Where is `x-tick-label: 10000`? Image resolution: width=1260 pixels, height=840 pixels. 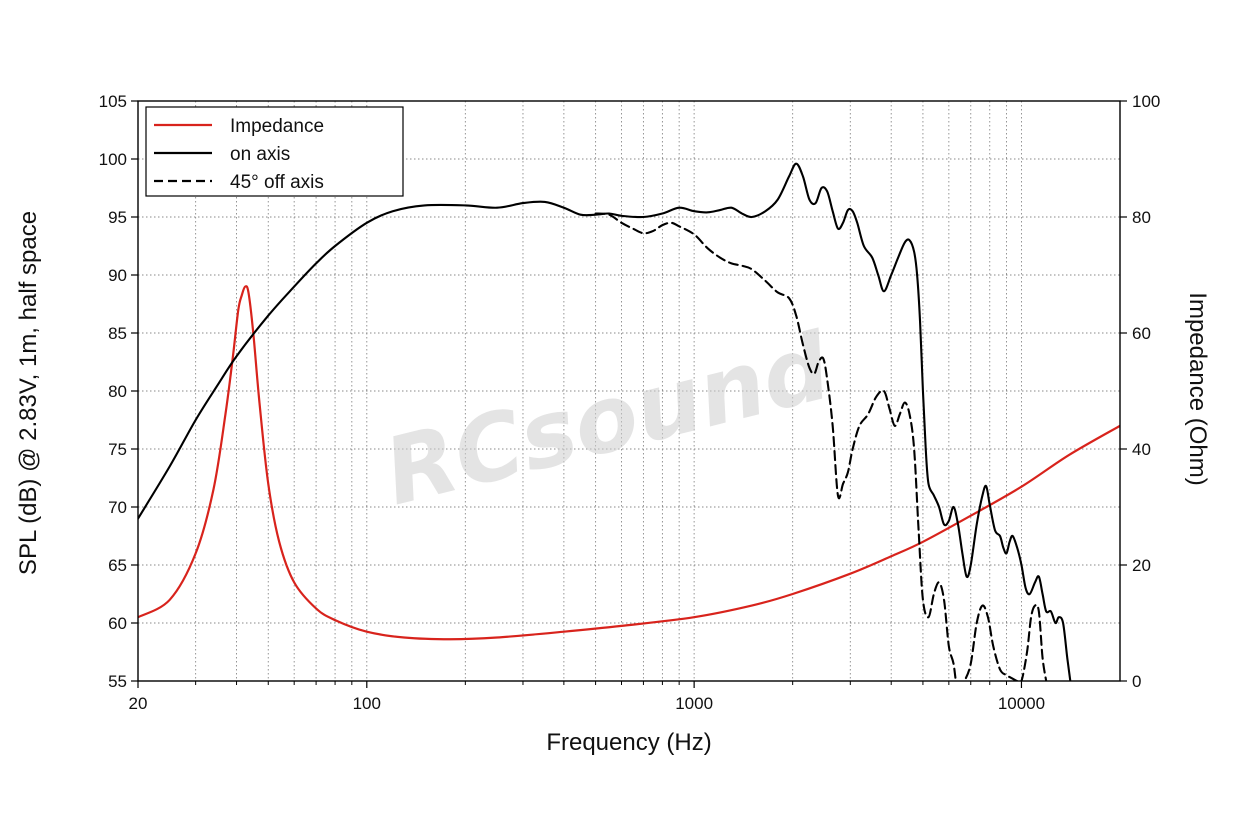 x-tick-label: 10000 is located at coordinates (1021, 703).